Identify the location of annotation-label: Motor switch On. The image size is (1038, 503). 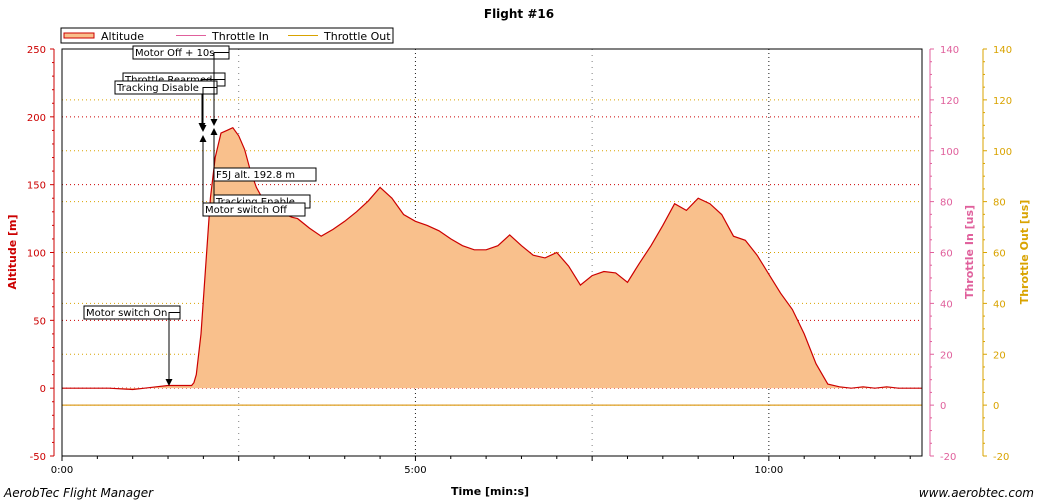
(126, 313).